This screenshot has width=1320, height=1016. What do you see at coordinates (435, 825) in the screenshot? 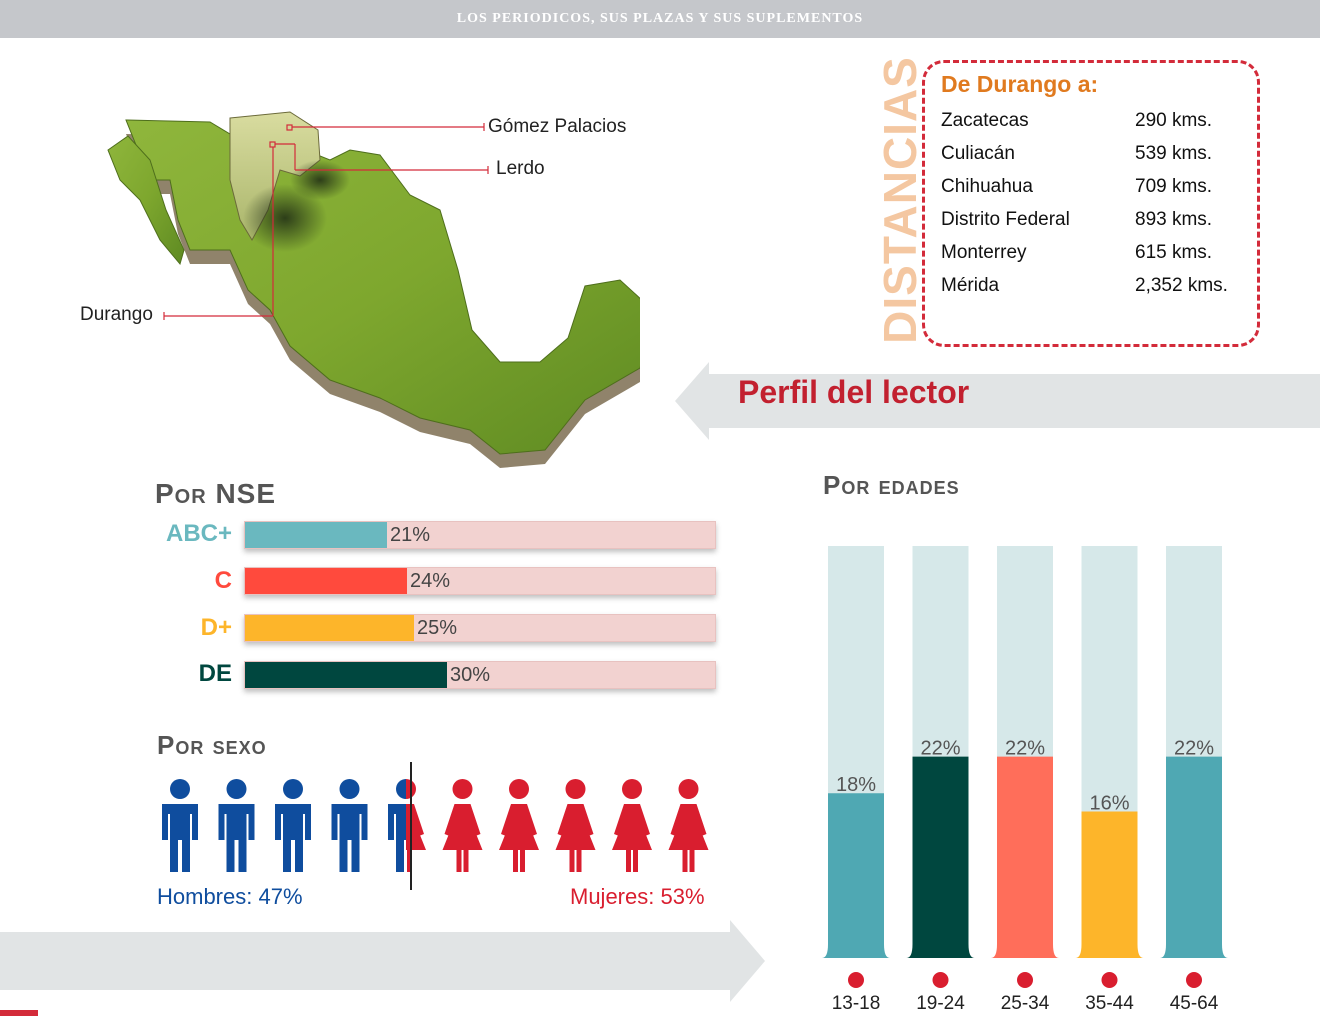
I see `people-pictogram` at bounding box center [435, 825].